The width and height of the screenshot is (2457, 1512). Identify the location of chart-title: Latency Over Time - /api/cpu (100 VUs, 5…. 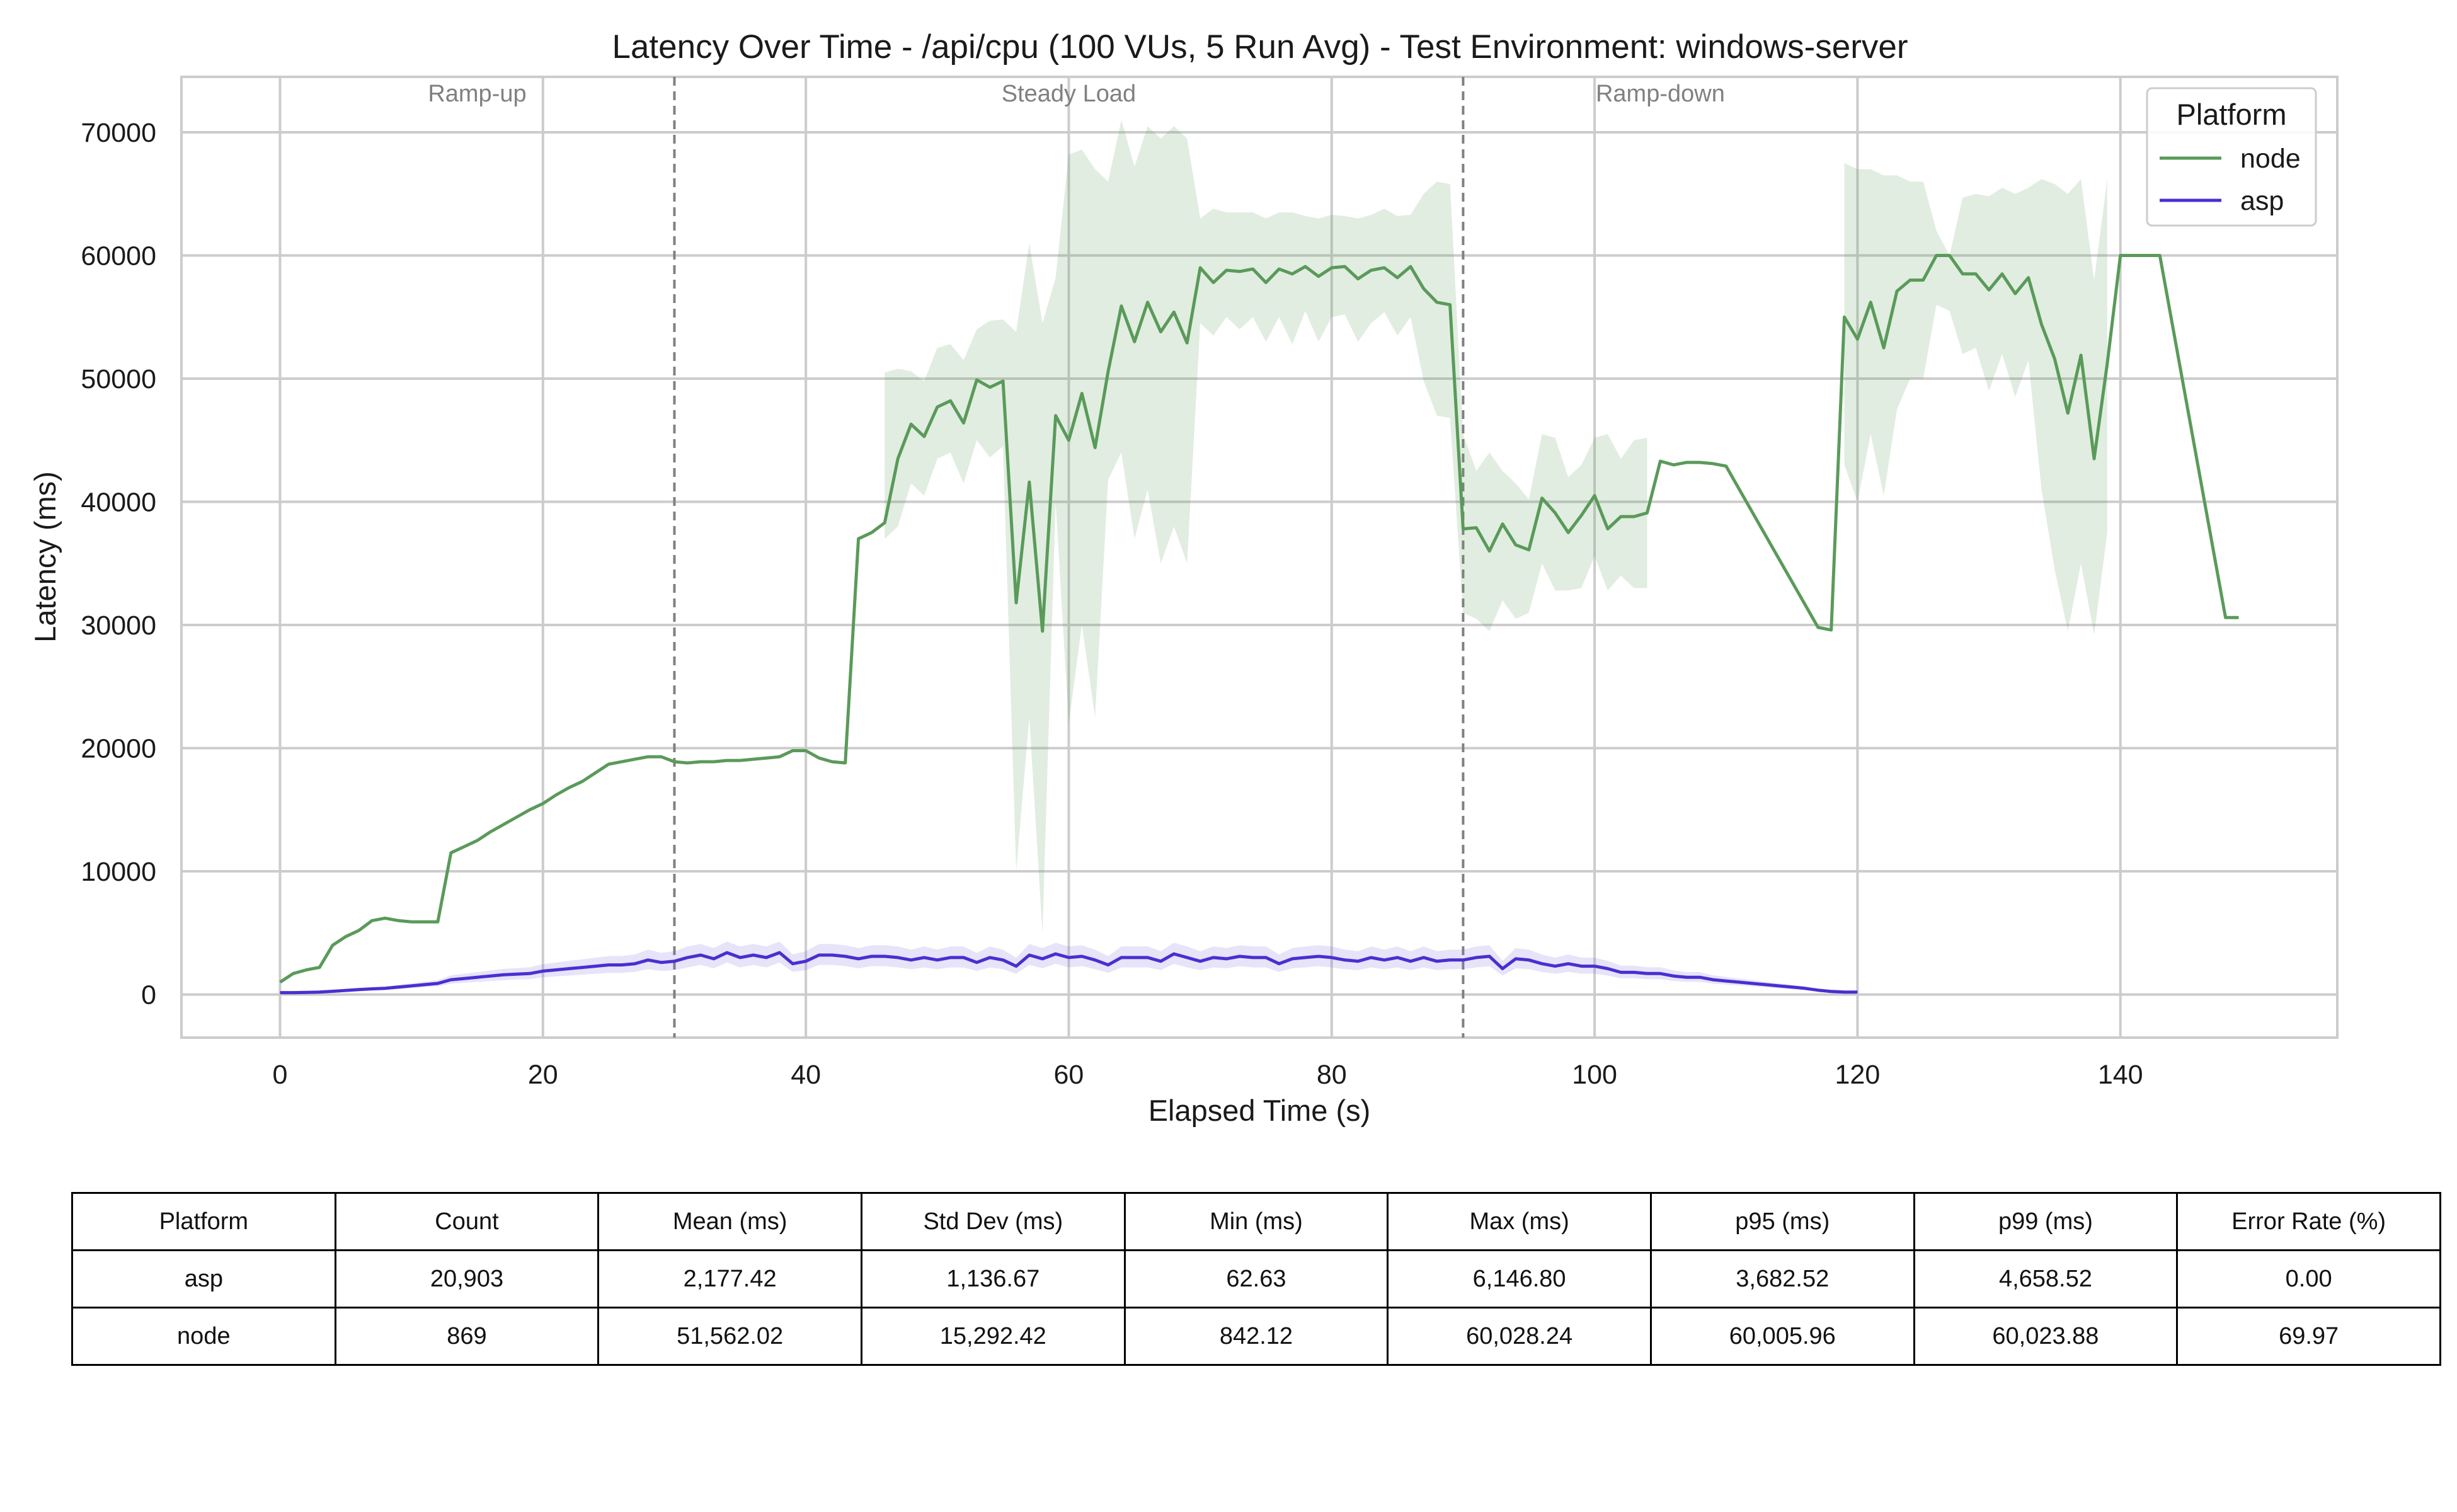
(1260, 47).